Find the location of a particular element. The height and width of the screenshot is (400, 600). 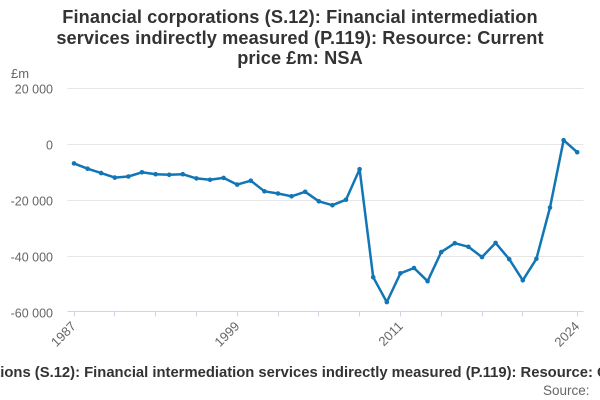

svg-text: 0 is located at coordinates (49, 146).